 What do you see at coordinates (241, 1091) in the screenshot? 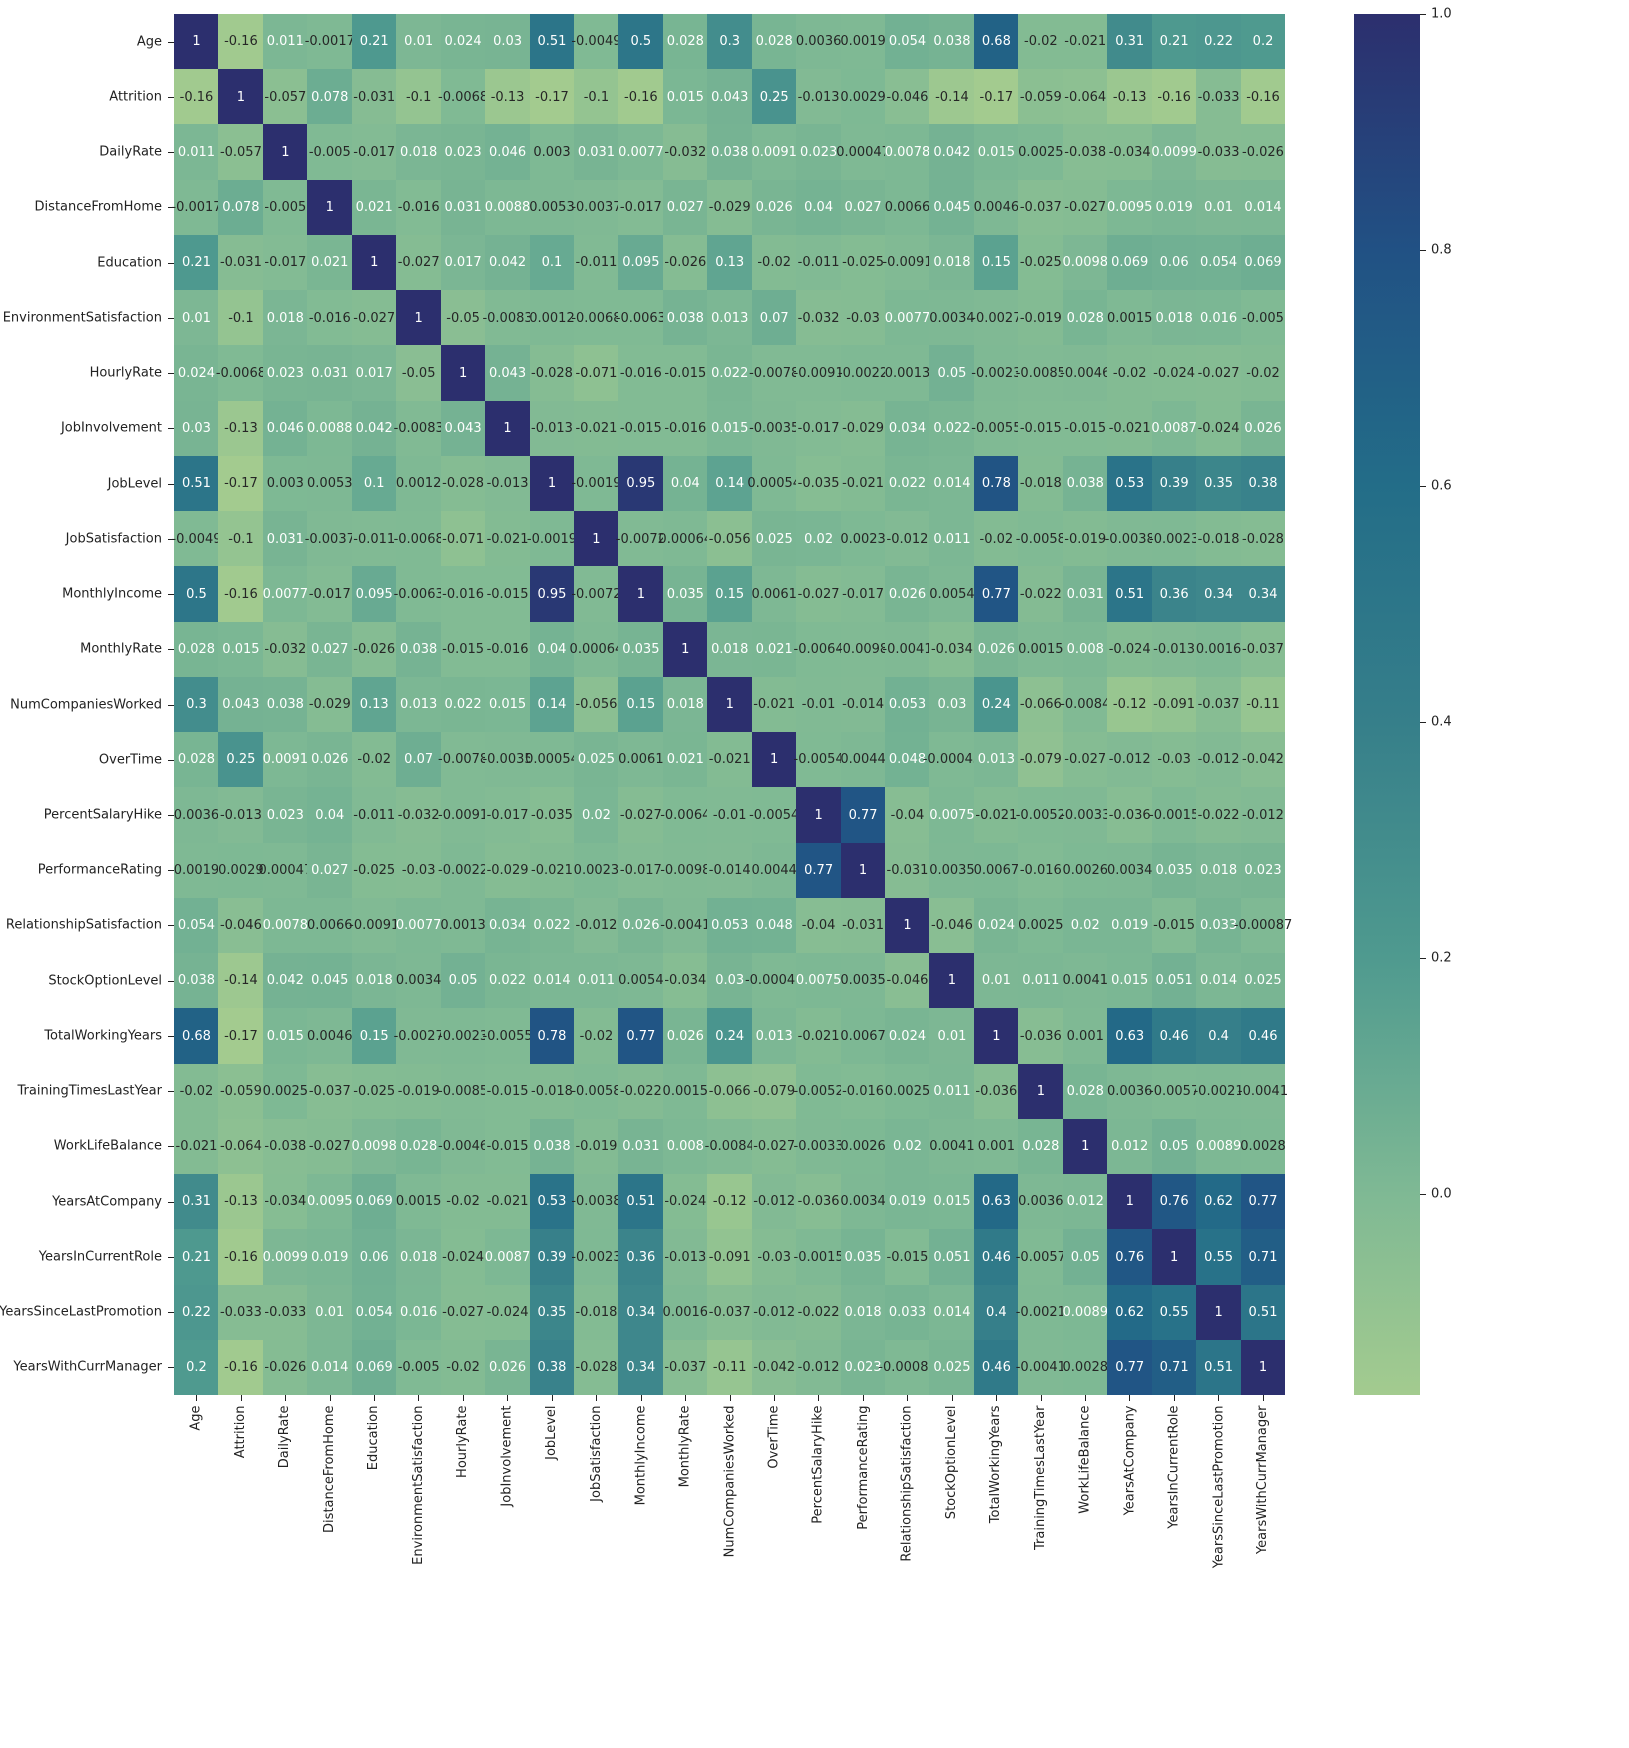
I see `heatmap-cell: -0.059` at bounding box center [241, 1091].